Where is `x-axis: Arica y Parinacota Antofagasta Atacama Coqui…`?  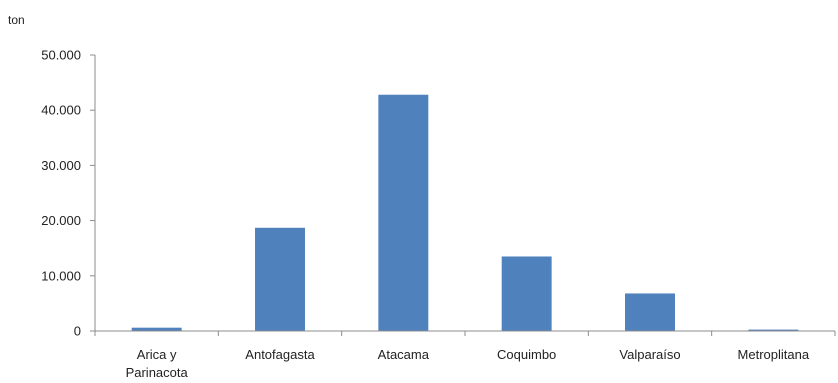
x-axis: Arica y Parinacota Antofagasta Atacama Coqui… is located at coordinates (465, 355).